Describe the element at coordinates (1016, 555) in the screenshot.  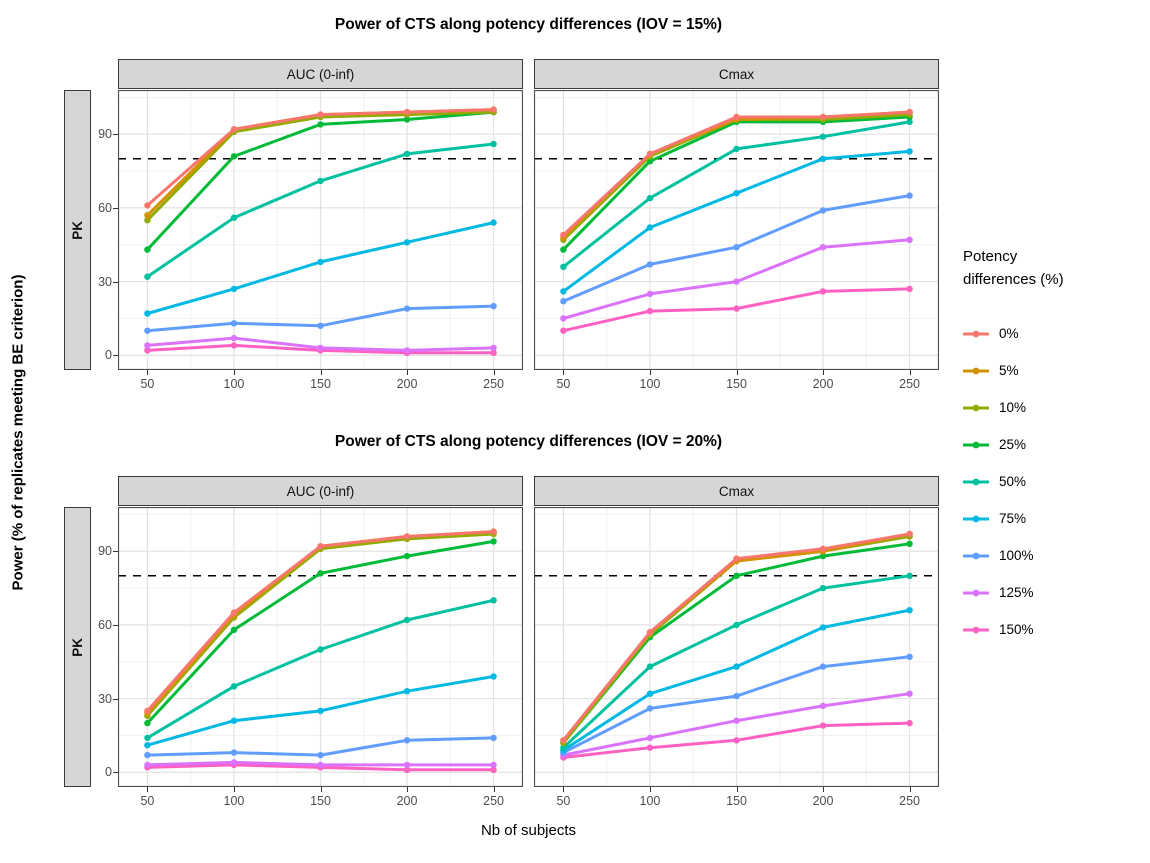
I see `legend-item-label: 100%` at that location.